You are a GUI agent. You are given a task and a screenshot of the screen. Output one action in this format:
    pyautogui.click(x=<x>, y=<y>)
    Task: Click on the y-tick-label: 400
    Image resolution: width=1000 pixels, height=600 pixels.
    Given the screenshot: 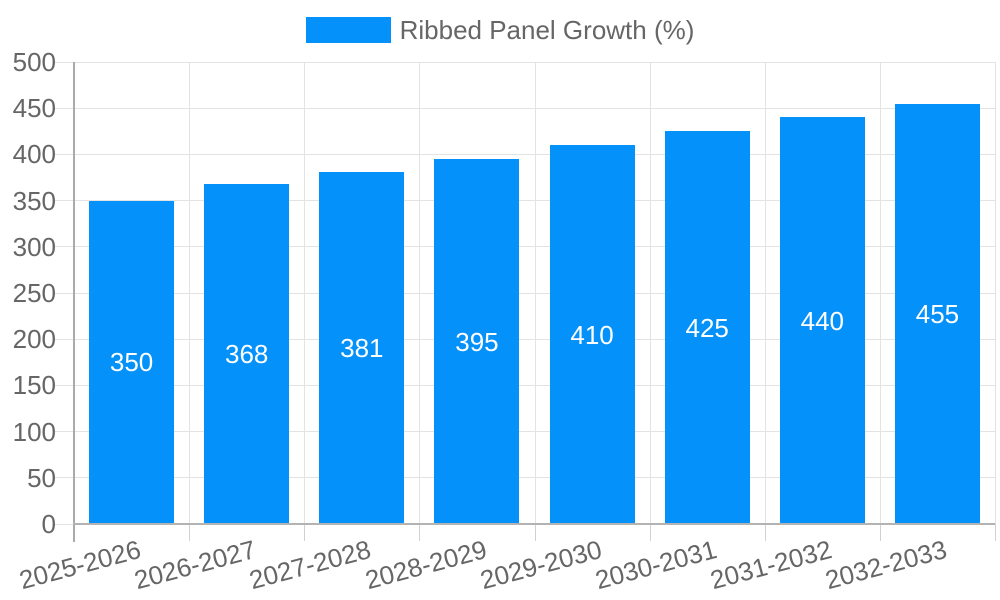 What is the action you would take?
    pyautogui.click(x=34, y=154)
    